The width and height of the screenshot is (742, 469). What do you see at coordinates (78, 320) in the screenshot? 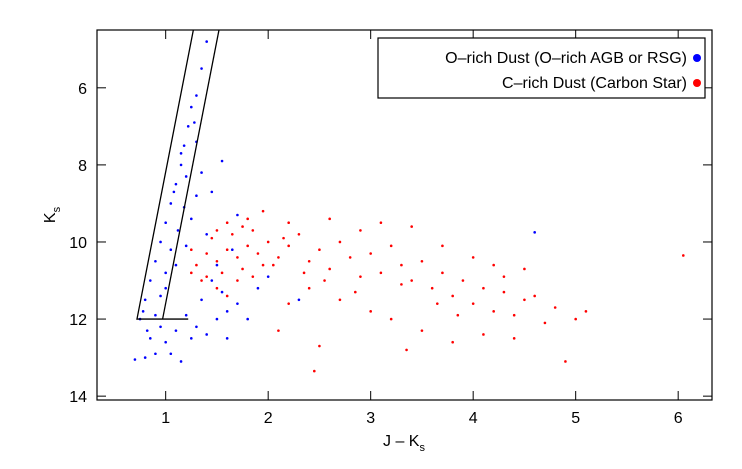
I see `y-tick-label: 12` at bounding box center [78, 320].